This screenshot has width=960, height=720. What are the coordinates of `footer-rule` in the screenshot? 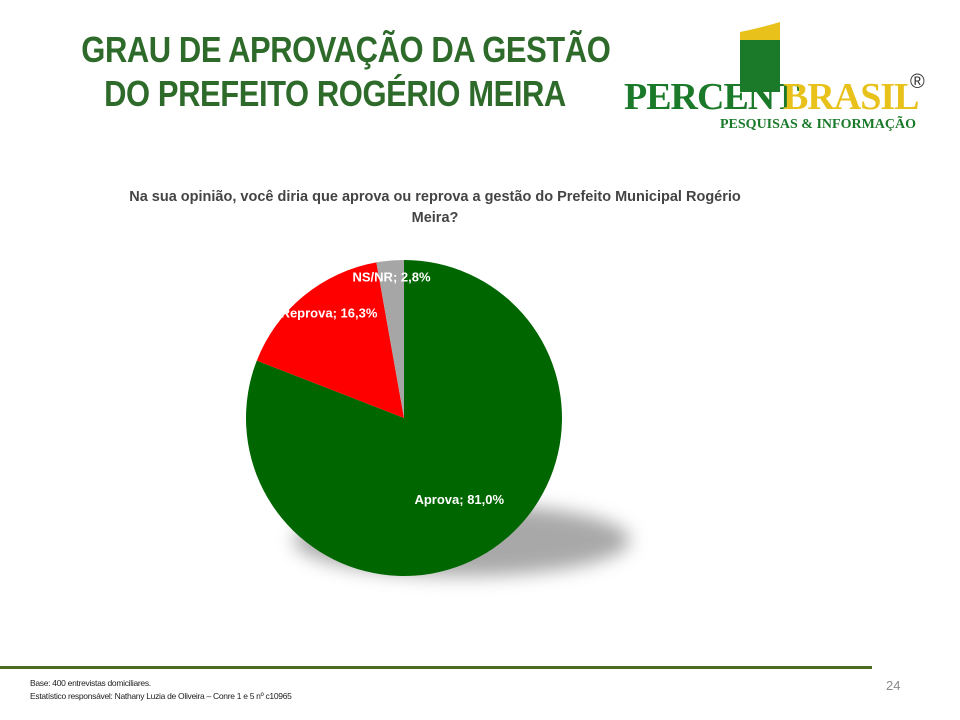 It's located at (436, 667).